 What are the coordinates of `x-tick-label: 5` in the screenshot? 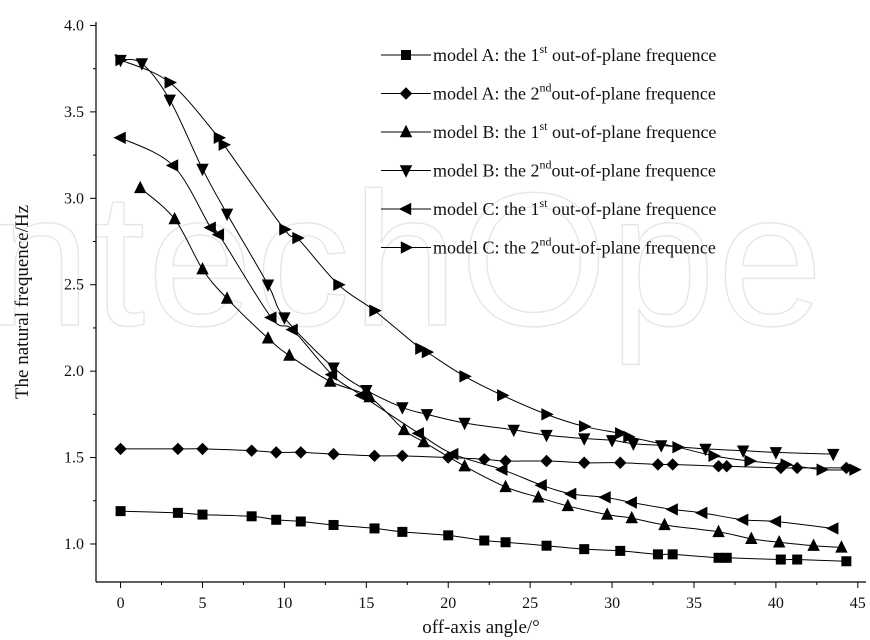 It's located at (202, 603).